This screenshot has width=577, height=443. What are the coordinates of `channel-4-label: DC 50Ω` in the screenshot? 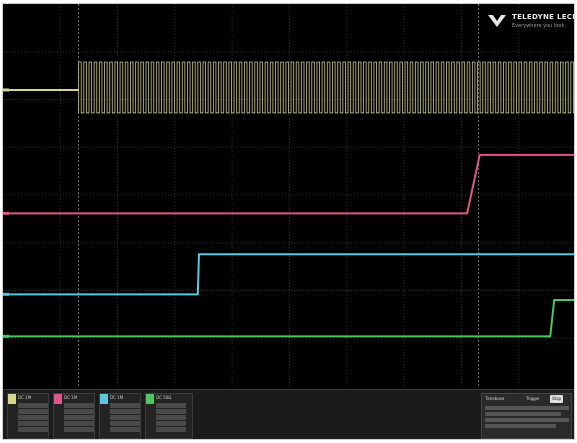 It's located at (164, 397).